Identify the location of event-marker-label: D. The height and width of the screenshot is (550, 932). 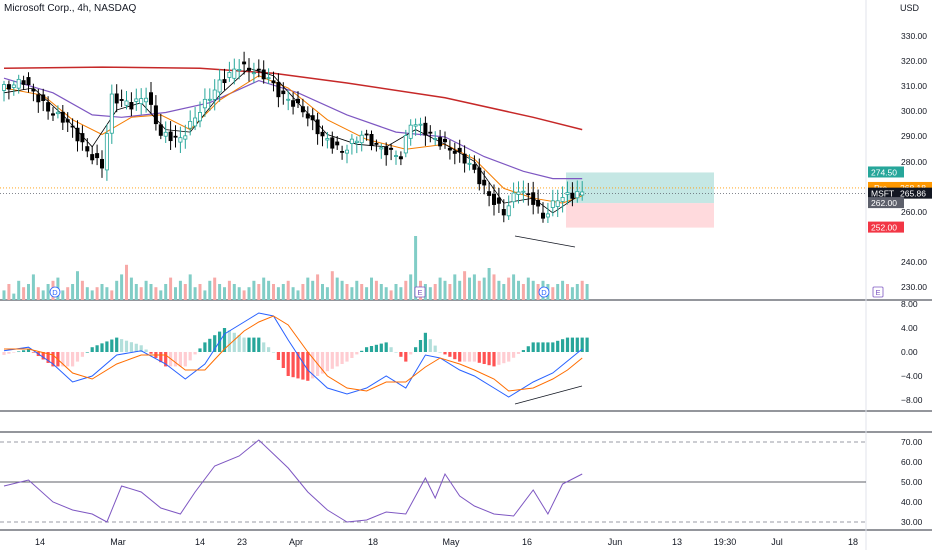
(55, 292).